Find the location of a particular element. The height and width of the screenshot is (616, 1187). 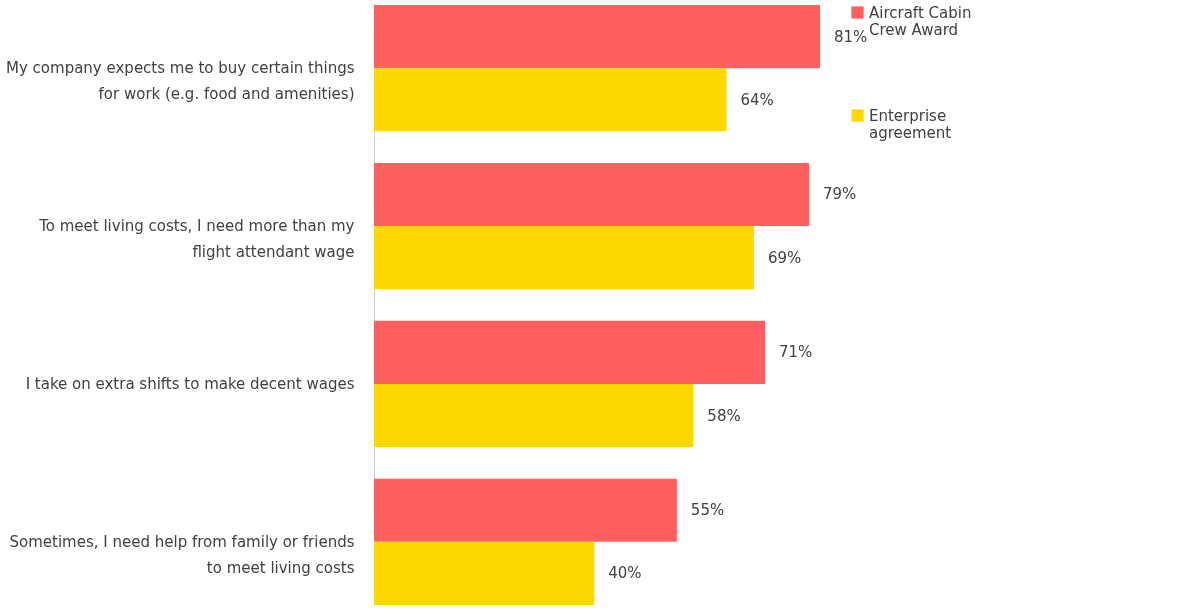

y-tick-label: Sometimes, I need help from family or friends to meet living costs is located at coordinates (182, 554).